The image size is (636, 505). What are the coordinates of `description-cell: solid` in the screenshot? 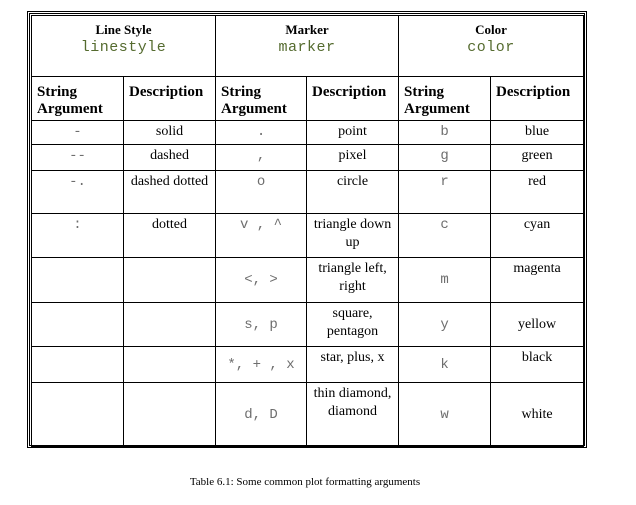 It's located at (169, 132).